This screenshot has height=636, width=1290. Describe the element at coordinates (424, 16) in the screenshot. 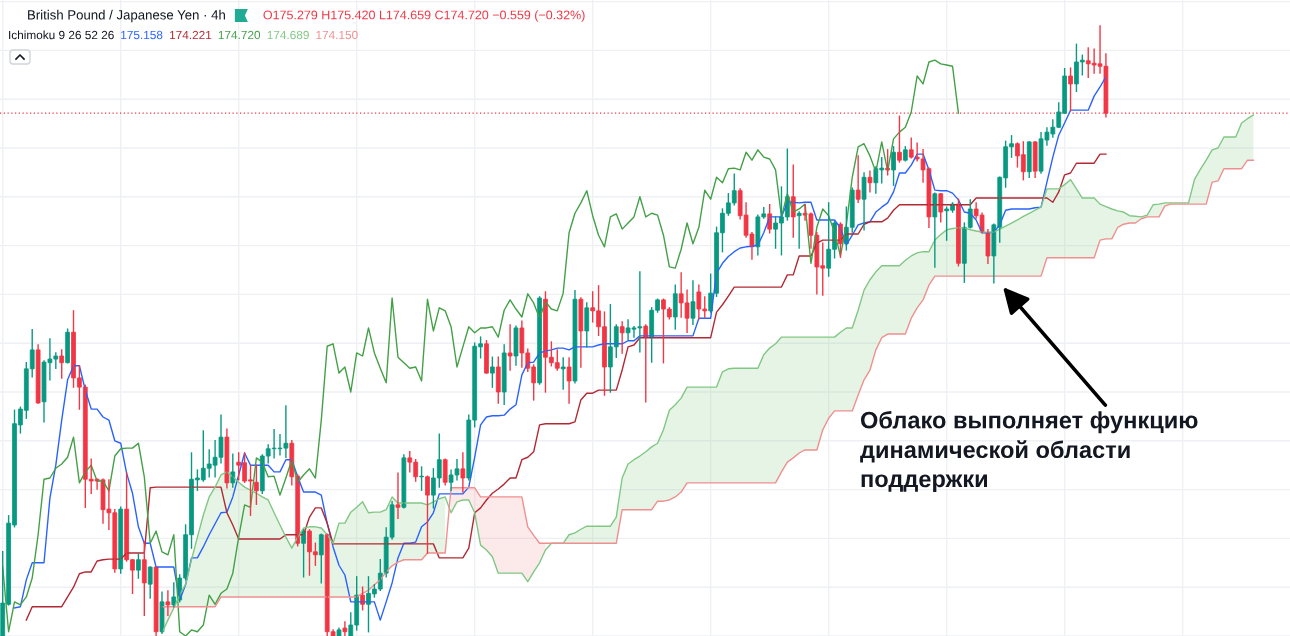

I see `chart-subtitle: O175.279 H175.420 L174.659 C174.720 −0.559 (−0.32%)` at that location.